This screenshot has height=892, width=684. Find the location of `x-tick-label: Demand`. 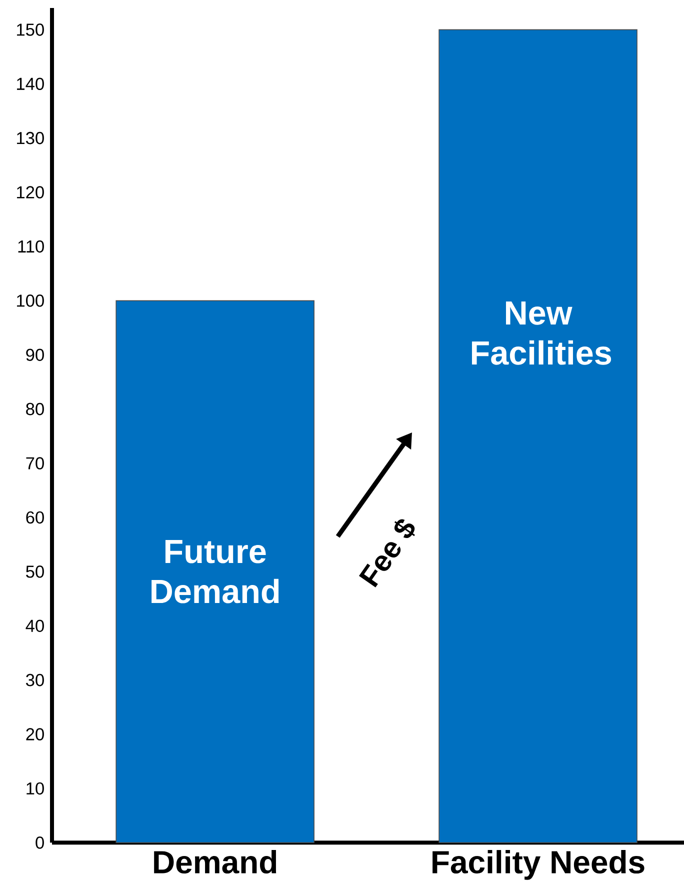

x-tick-label: Demand is located at coordinates (215, 862).